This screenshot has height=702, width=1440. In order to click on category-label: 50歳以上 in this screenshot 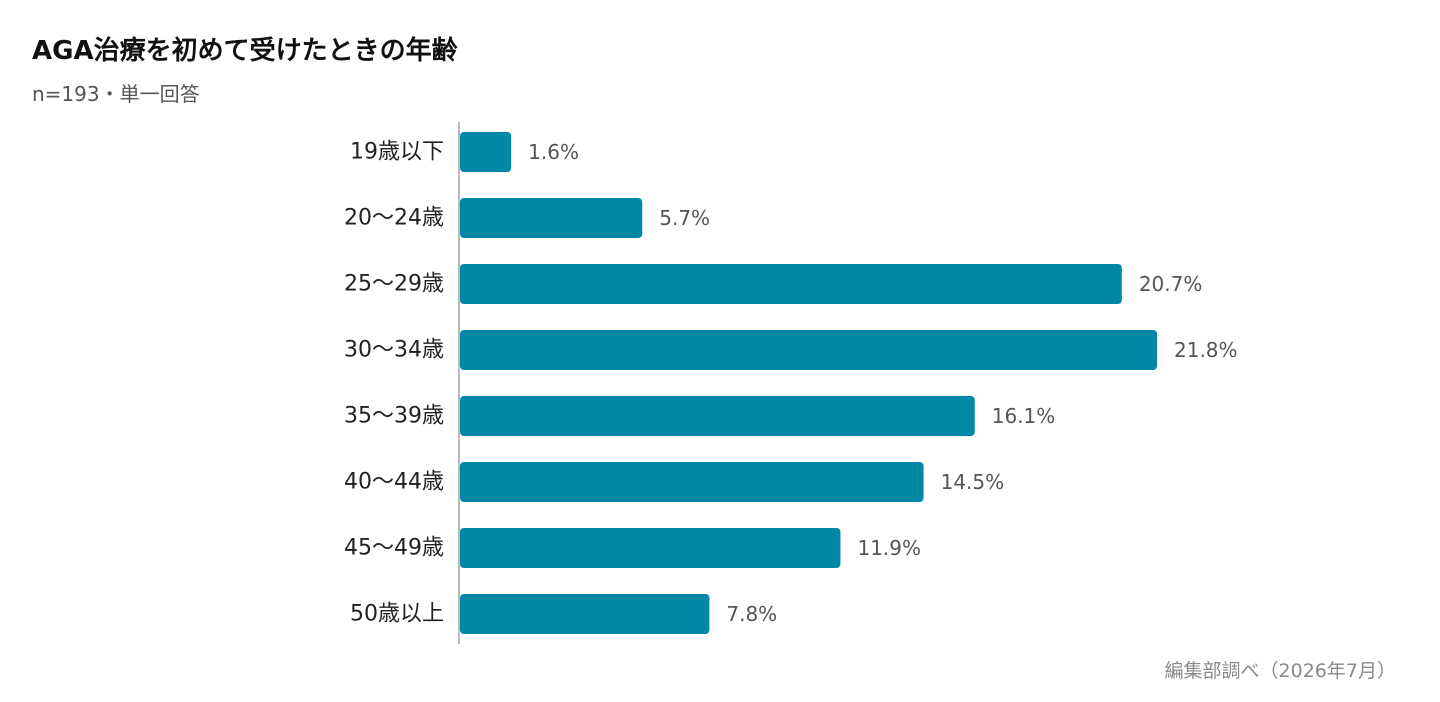, I will do `click(397, 614)`.